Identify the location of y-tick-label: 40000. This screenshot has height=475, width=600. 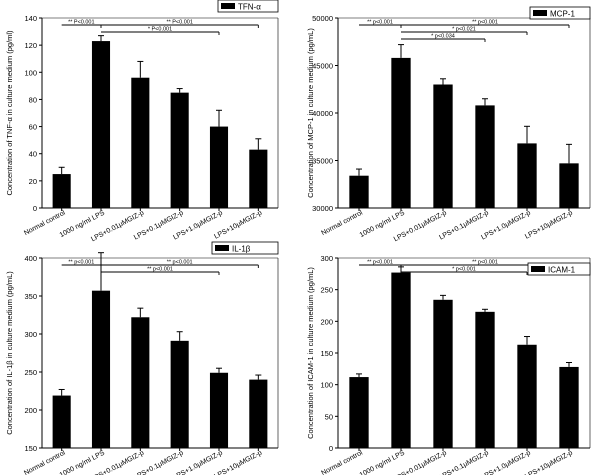
(322, 113).